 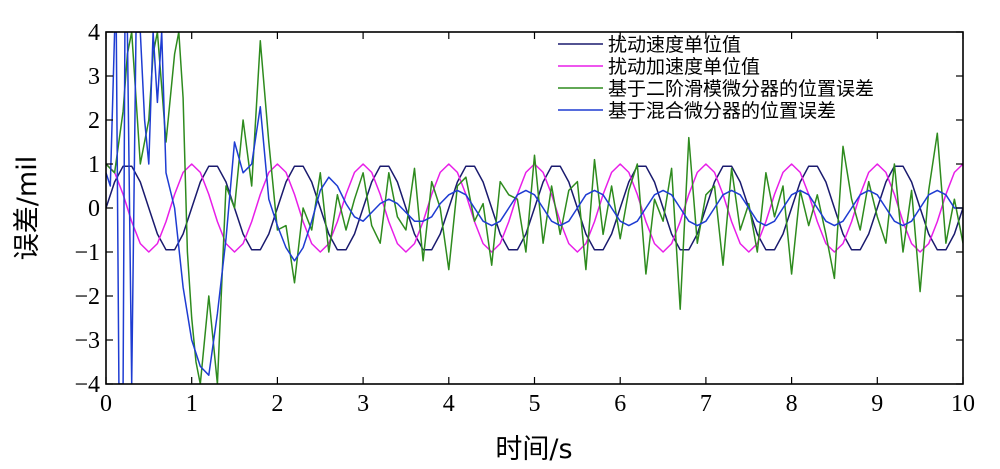 I want to click on legend-label-1: 扰动加速度单位值, so click(x=684, y=67).